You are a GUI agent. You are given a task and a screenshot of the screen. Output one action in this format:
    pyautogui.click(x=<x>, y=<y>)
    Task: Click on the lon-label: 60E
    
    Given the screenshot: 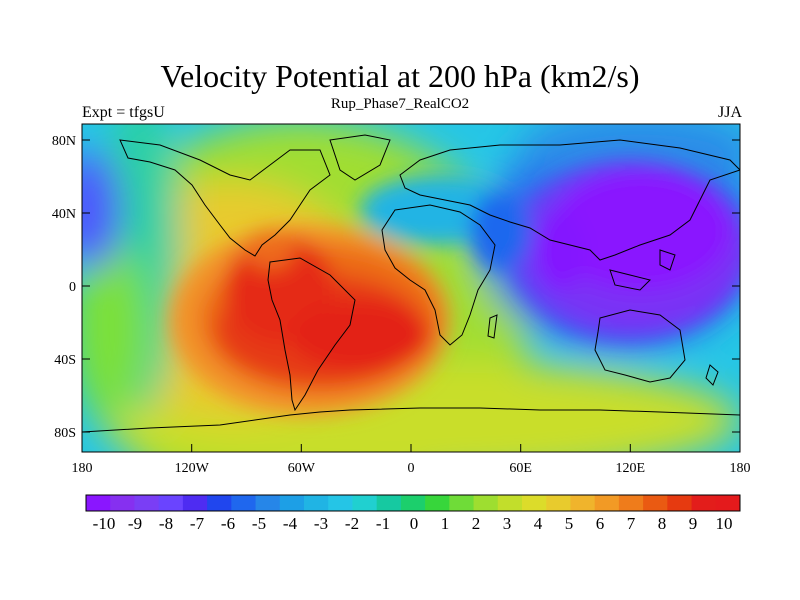 What is the action you would take?
    pyautogui.click(x=520, y=468)
    